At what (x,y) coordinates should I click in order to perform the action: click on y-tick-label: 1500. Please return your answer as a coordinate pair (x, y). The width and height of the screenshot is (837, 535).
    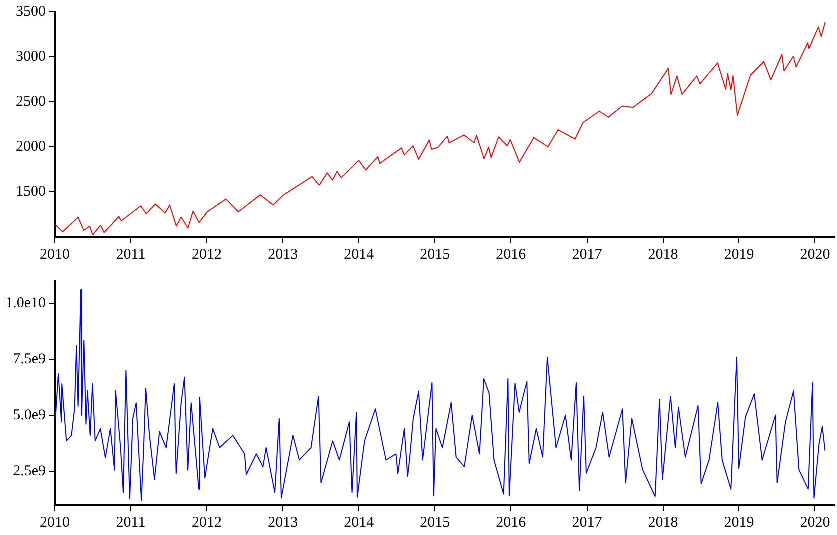
    Looking at the image, I should click on (31, 192).